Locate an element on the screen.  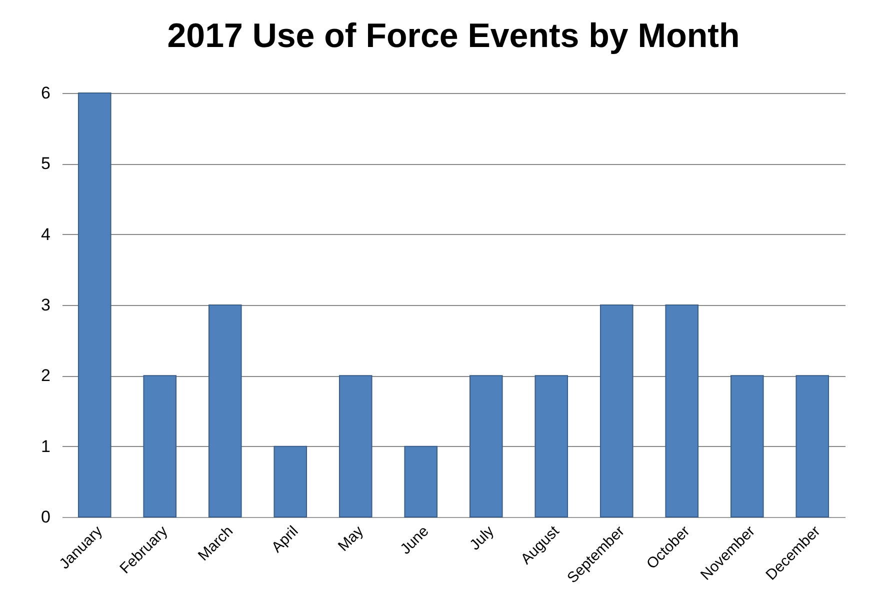
y-tick-label: 6 is located at coordinates (45, 93).